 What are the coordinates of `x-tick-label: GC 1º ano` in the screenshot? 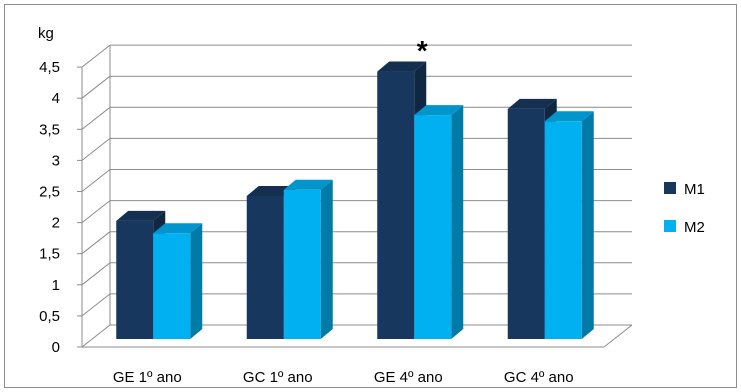 It's located at (278, 377).